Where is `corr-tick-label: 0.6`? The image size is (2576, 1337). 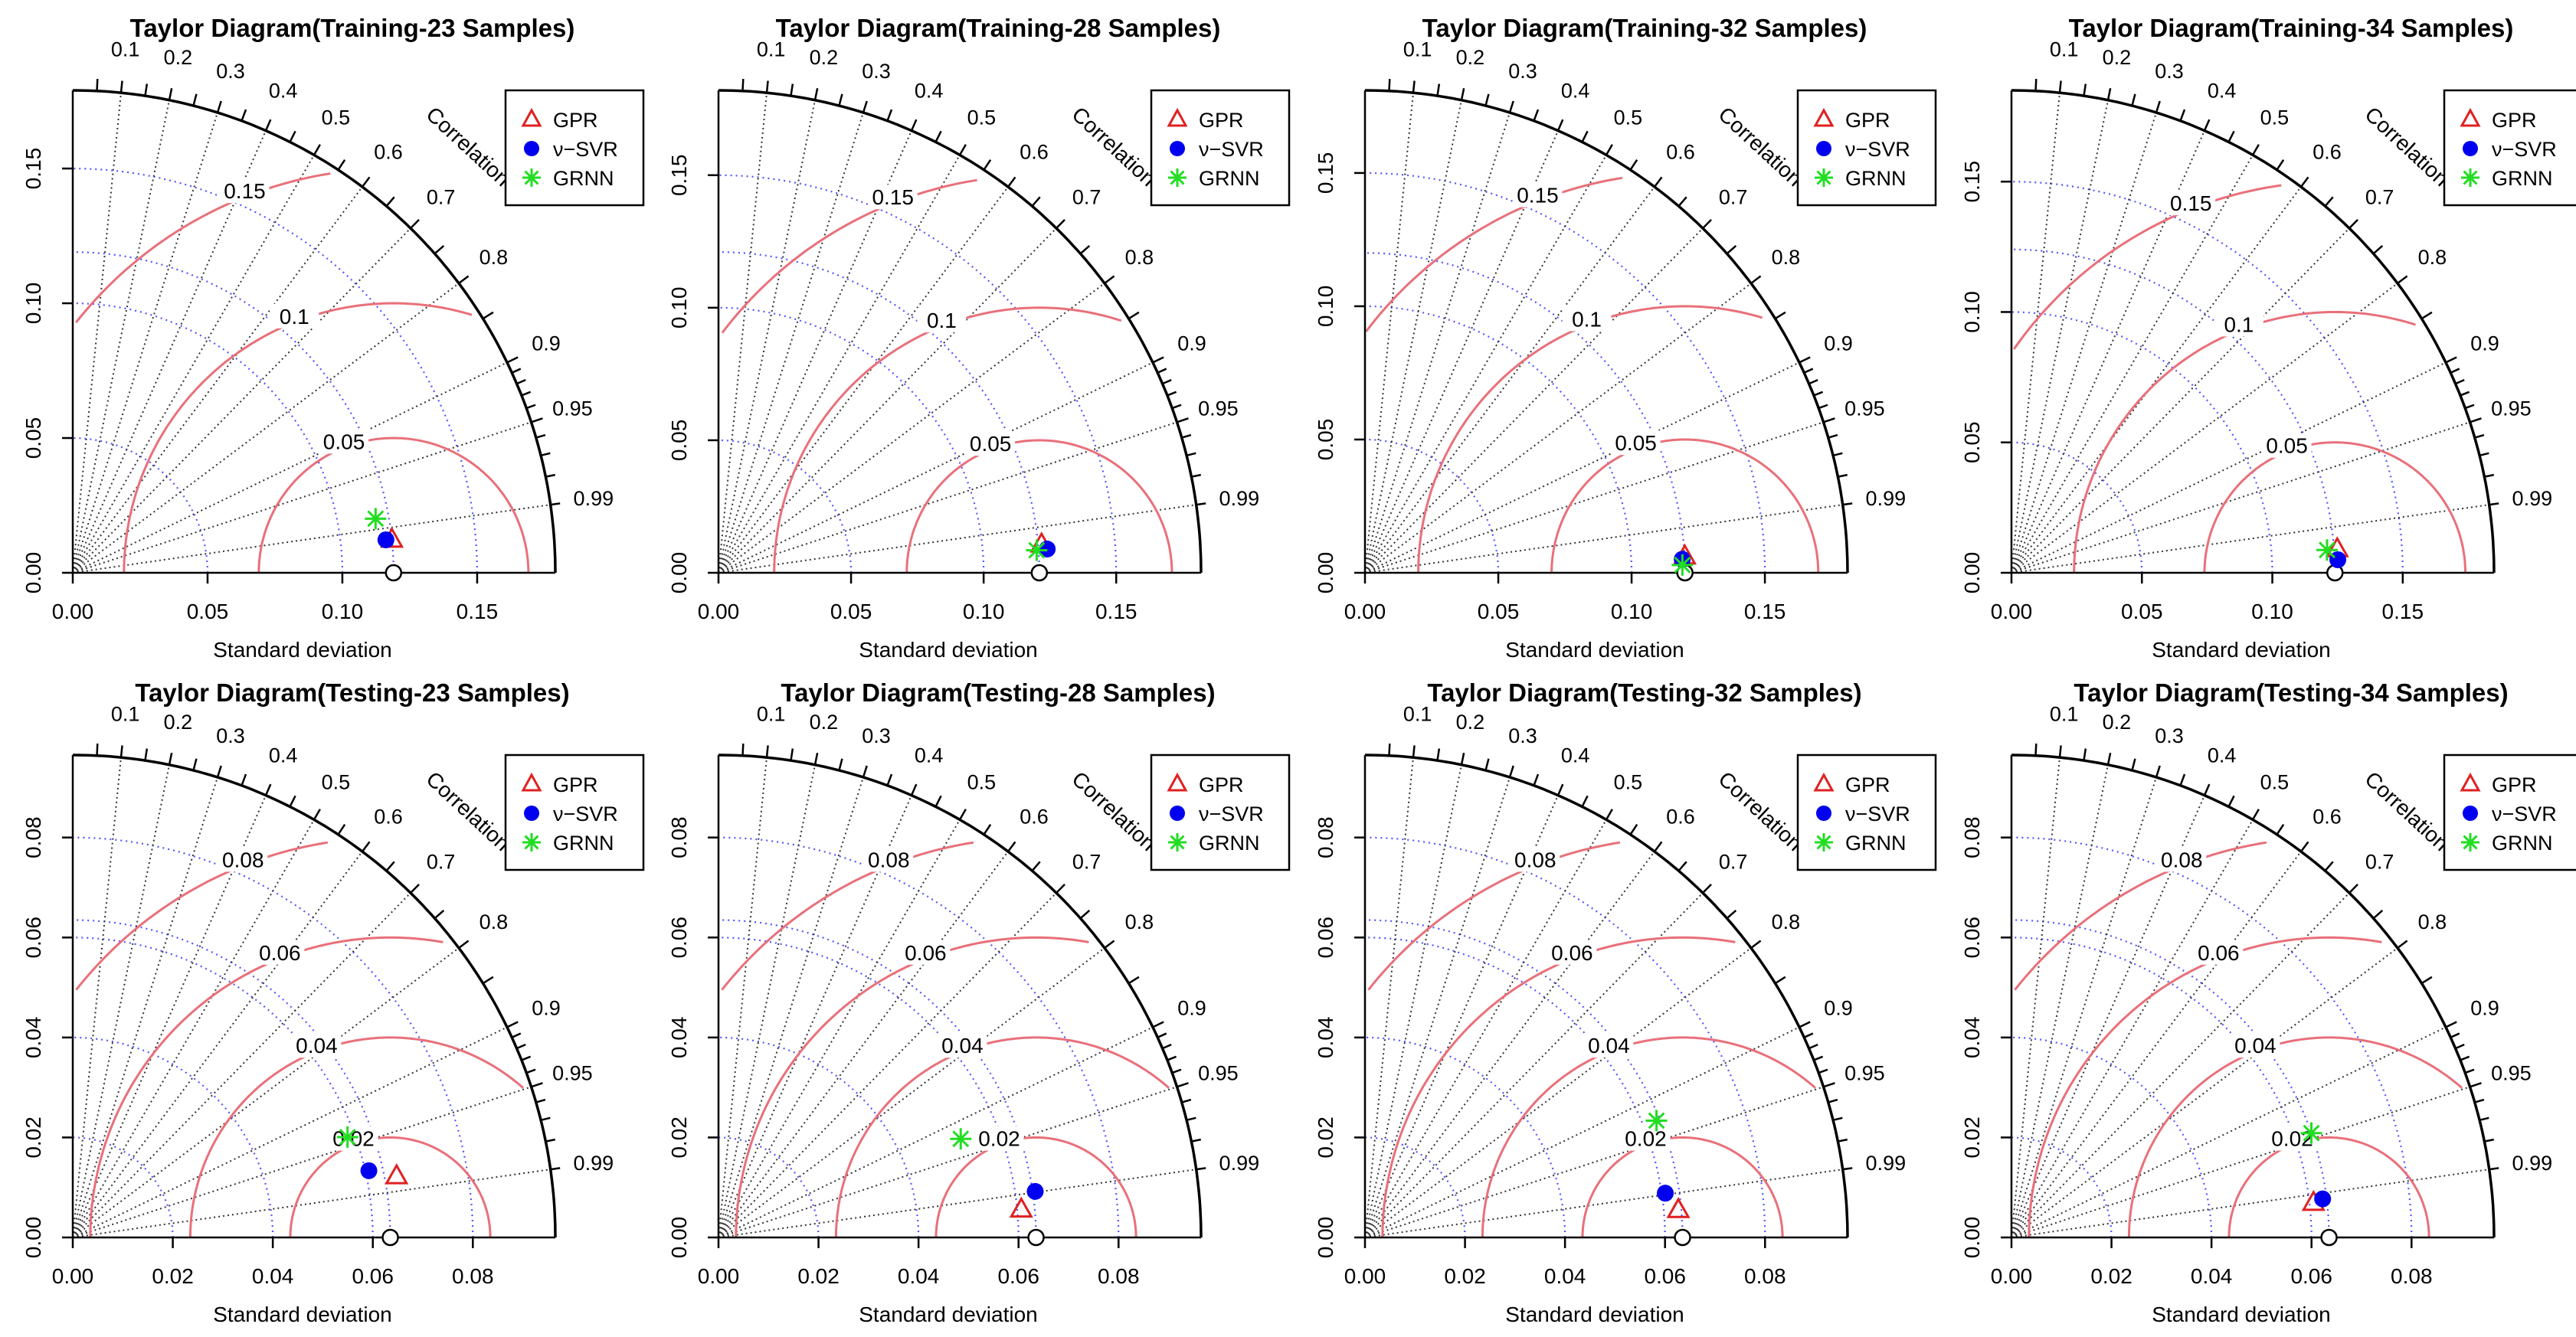
corr-tick-label: 0.6 is located at coordinates (1680, 152).